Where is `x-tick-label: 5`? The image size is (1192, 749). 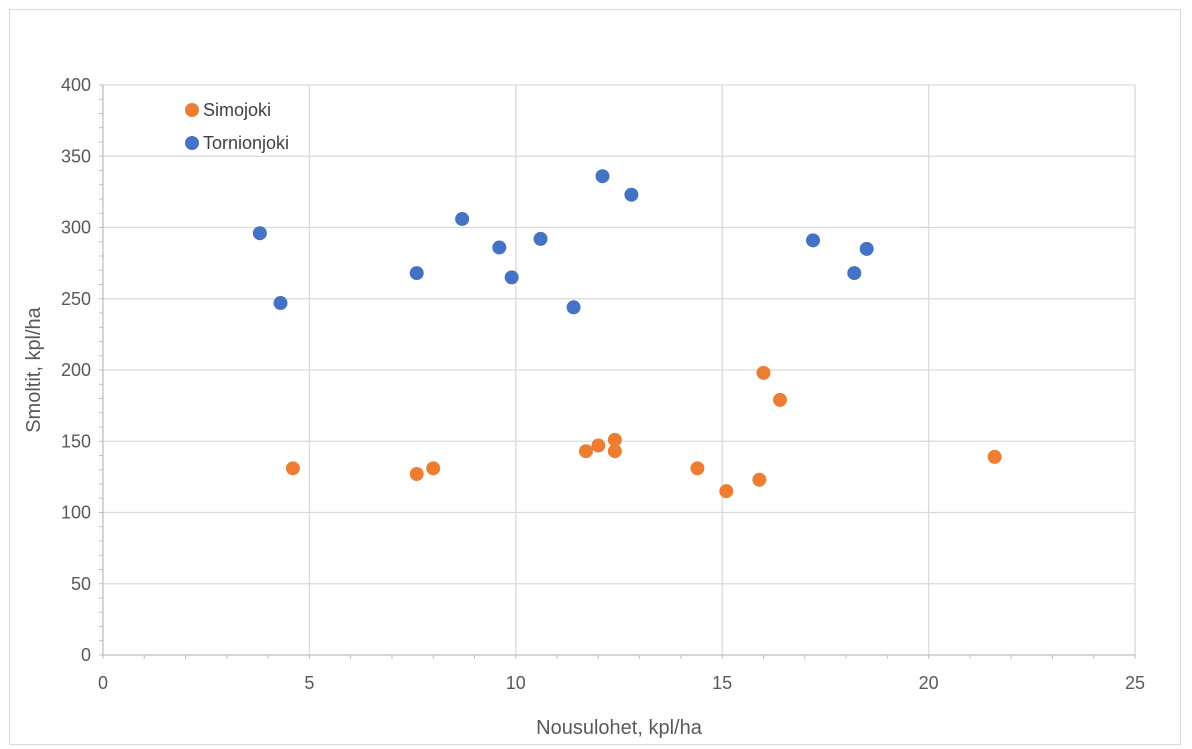
x-tick-label: 5 is located at coordinates (309, 683).